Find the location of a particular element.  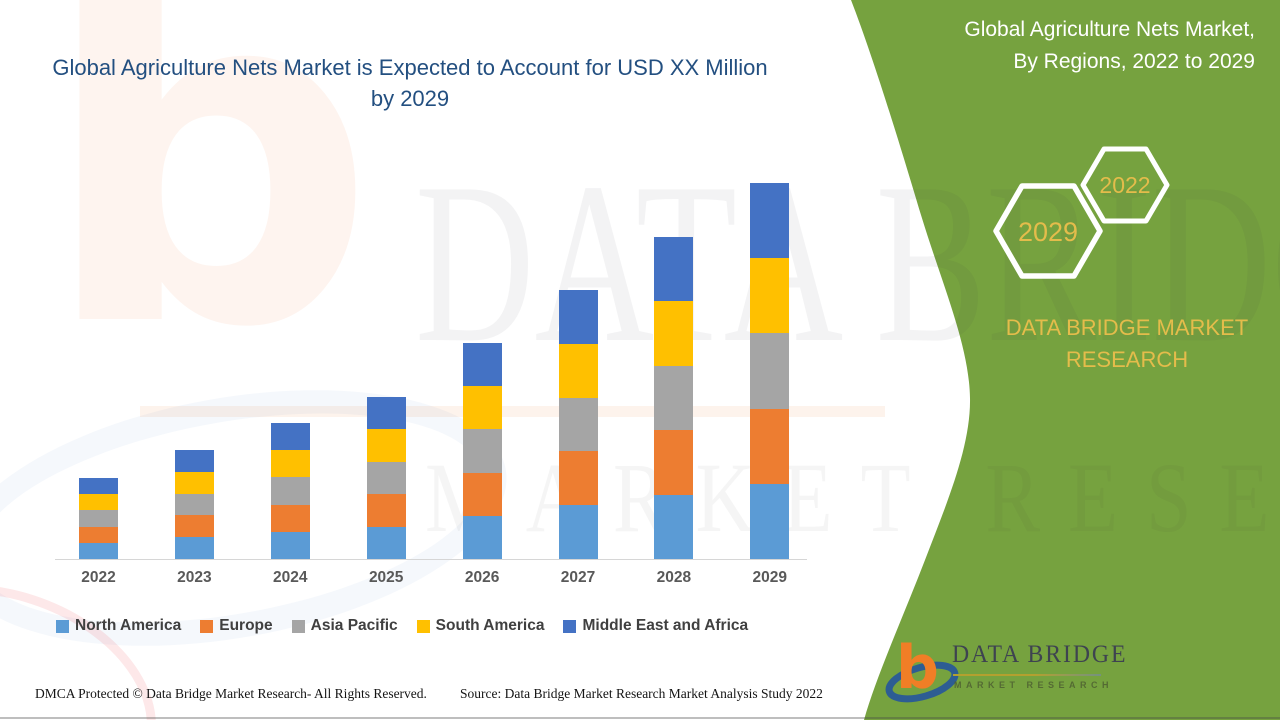

logo-underline is located at coordinates (1027, 675).